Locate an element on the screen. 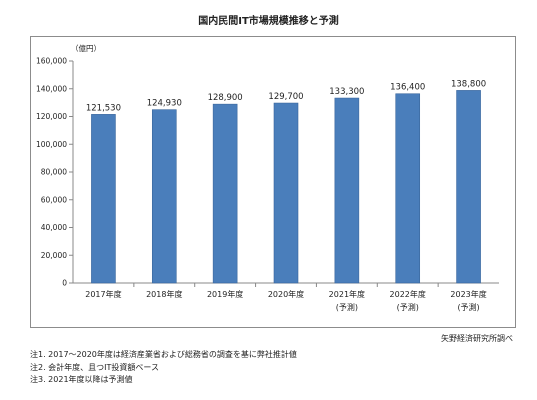  y-tick-label: 80,000 is located at coordinates (54, 172).